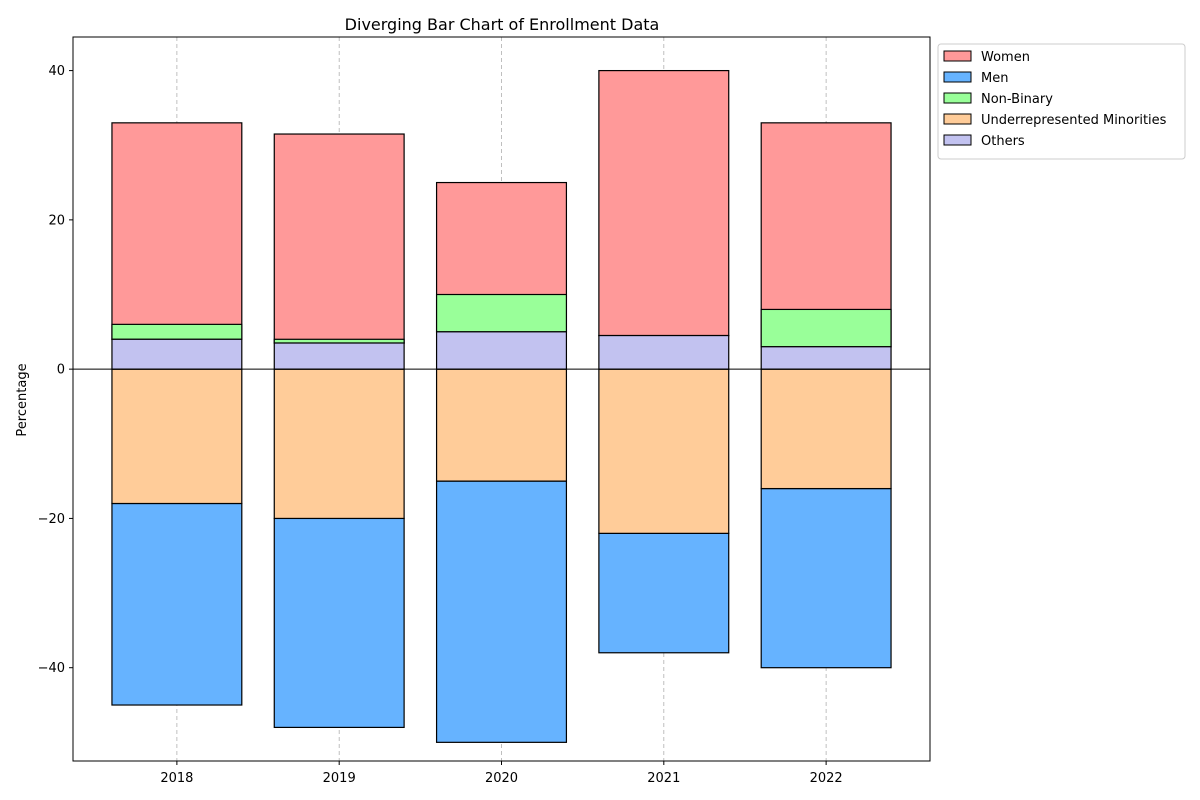 This screenshot has width=1200, height=800. Describe the element at coordinates (664, 451) in the screenshot. I see `bar-underrepresented-minorities-2021` at that location.